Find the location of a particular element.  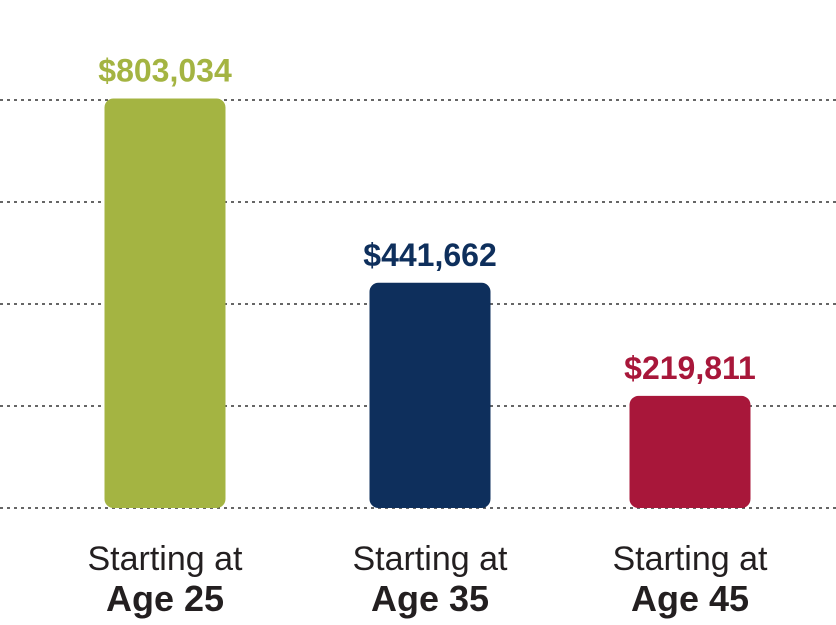

value-label: $219,811 is located at coordinates (690, 368).